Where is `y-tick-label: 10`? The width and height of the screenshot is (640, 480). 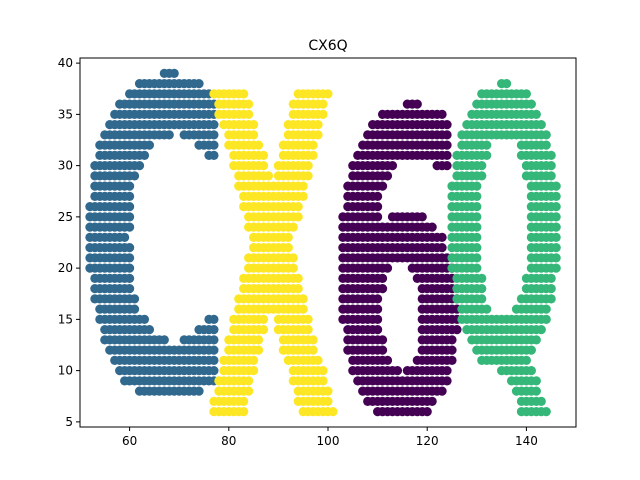
y-tick-label: 10 is located at coordinates (65, 371).